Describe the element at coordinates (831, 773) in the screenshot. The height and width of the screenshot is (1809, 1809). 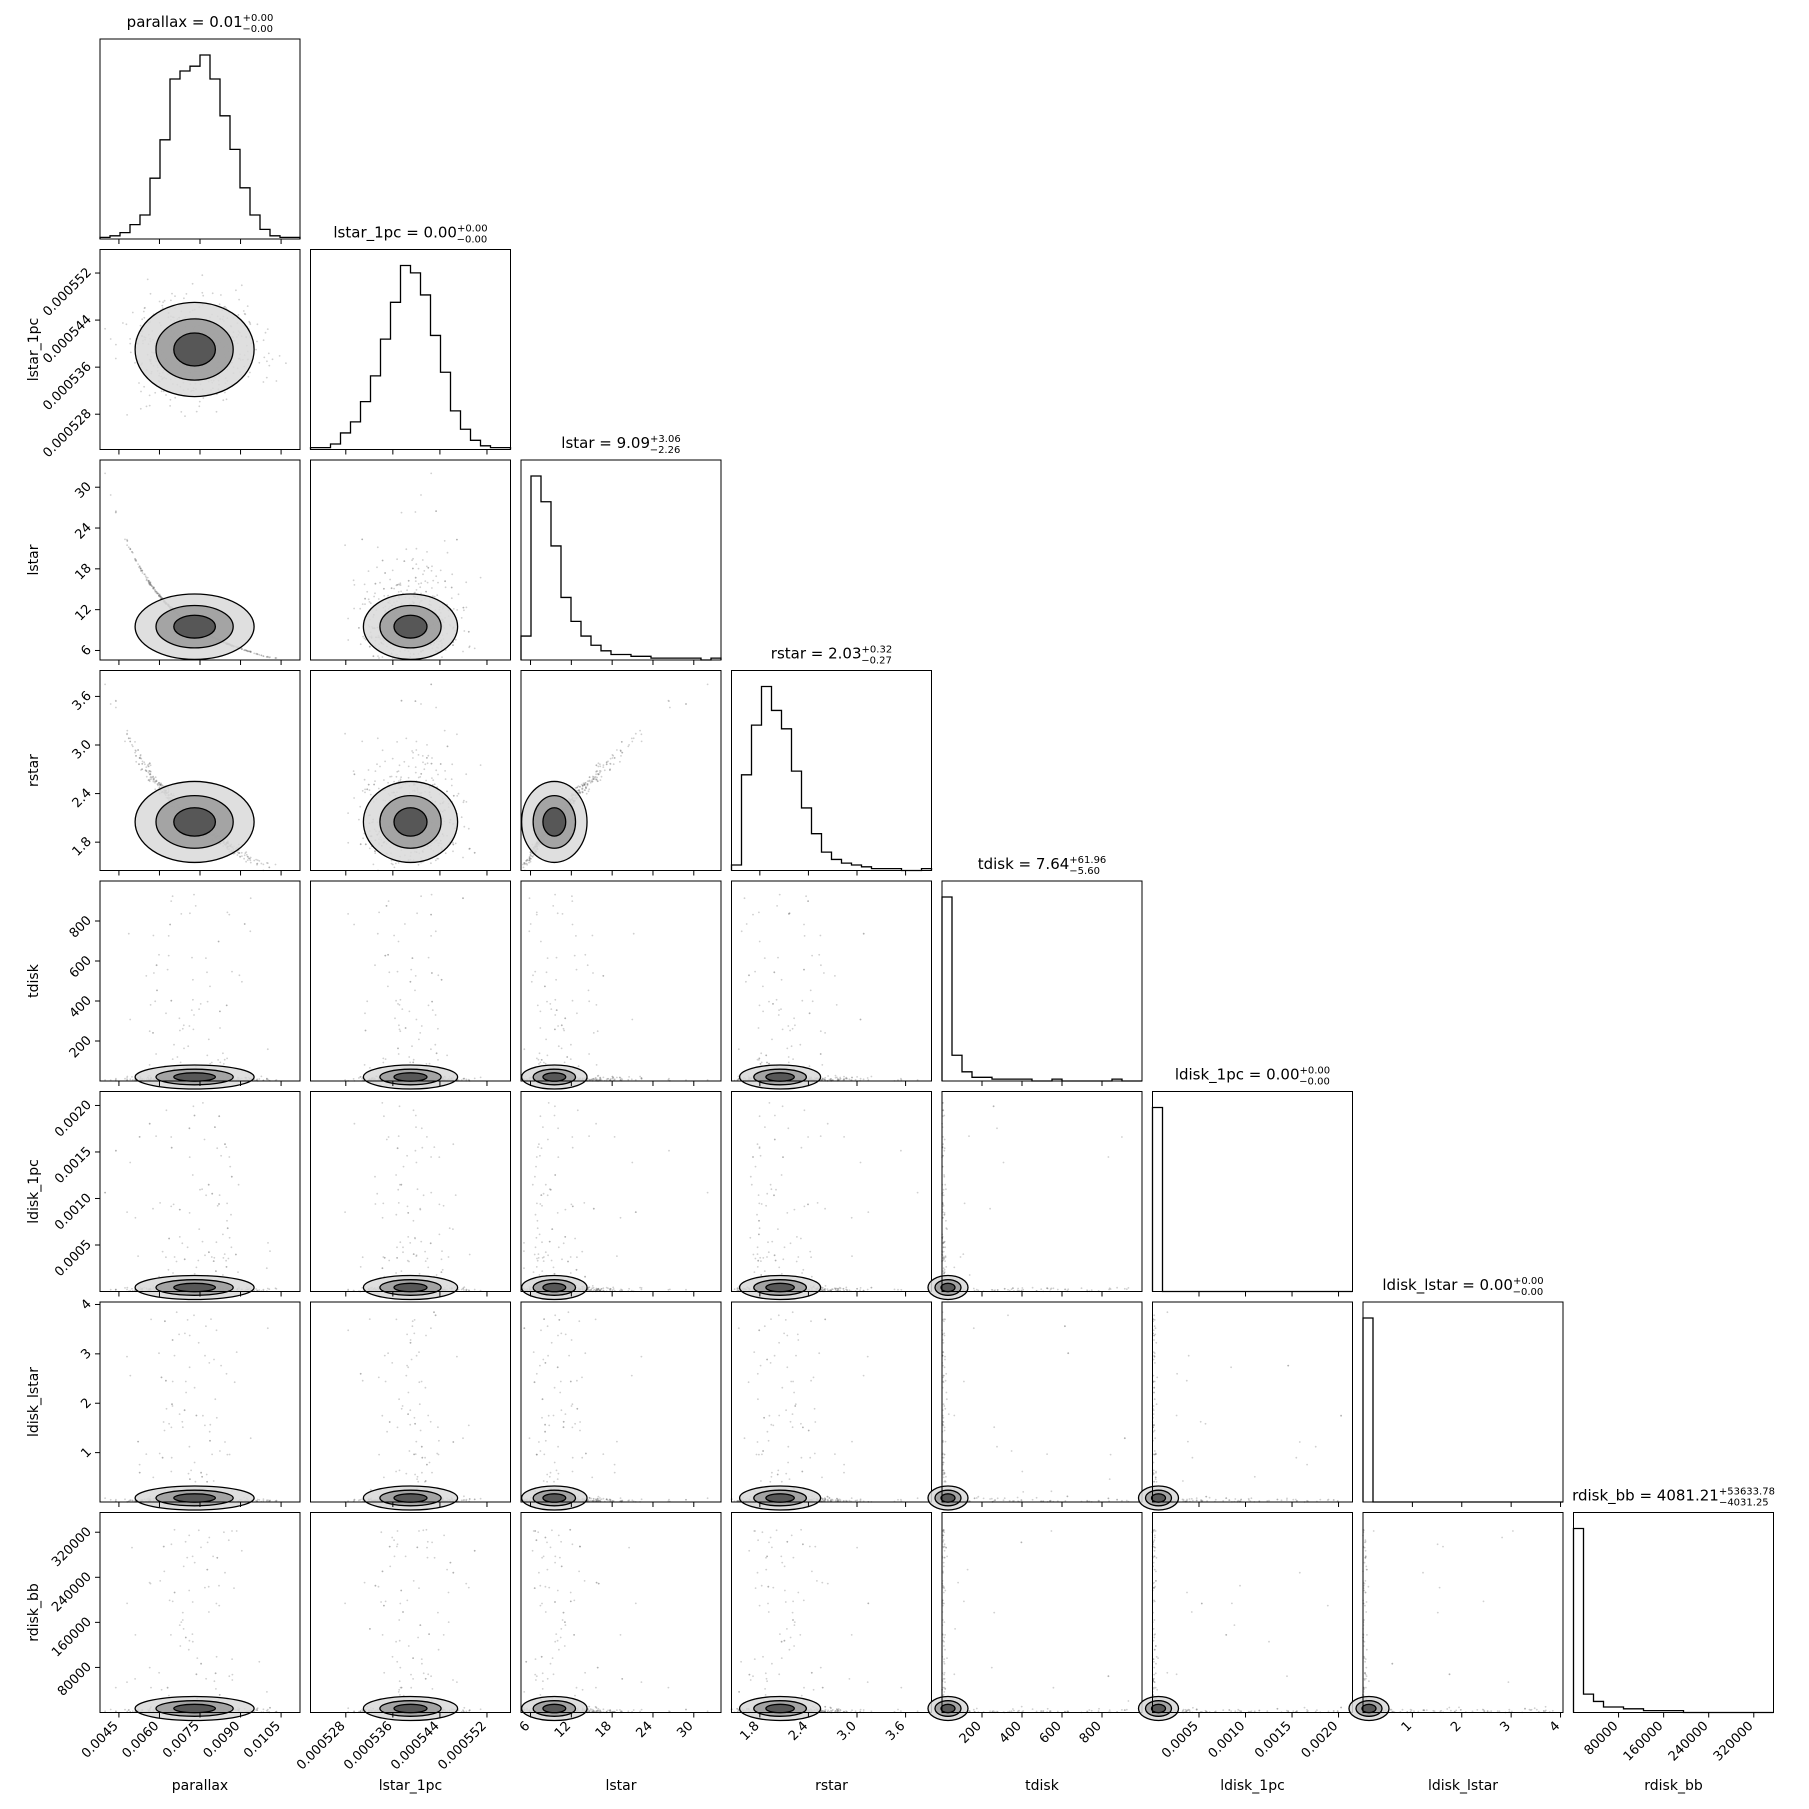
I see `panel-rstar-rstar` at that location.